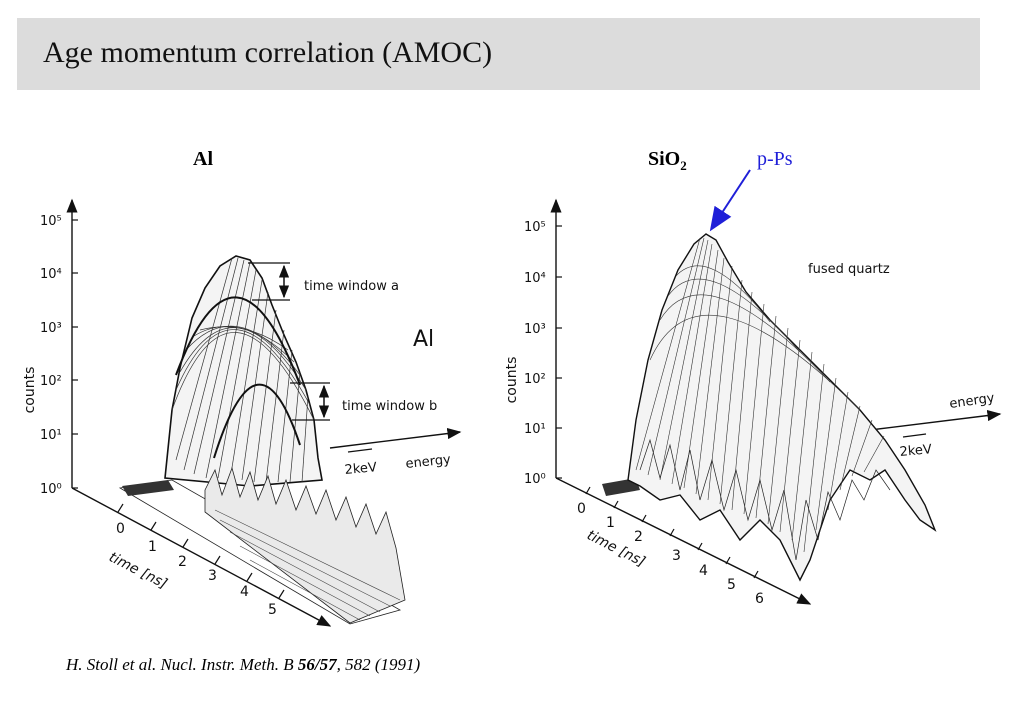 Image resolution: width=1023 pixels, height=708 pixels. I want to click on left-floor-shadow, so click(148, 488).